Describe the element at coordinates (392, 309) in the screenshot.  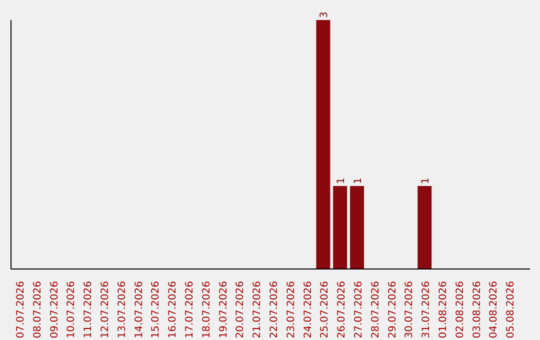
I see `x-tick-label: 29.07.2026` at that location.